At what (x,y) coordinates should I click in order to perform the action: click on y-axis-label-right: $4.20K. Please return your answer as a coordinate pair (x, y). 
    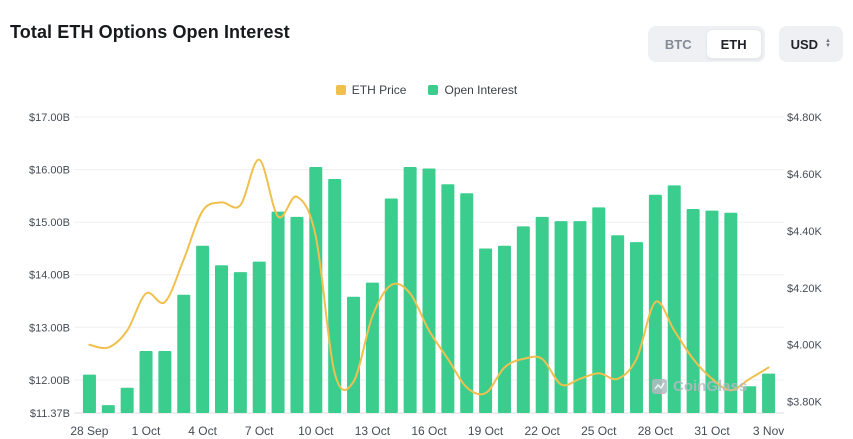
    Looking at the image, I should click on (805, 289).